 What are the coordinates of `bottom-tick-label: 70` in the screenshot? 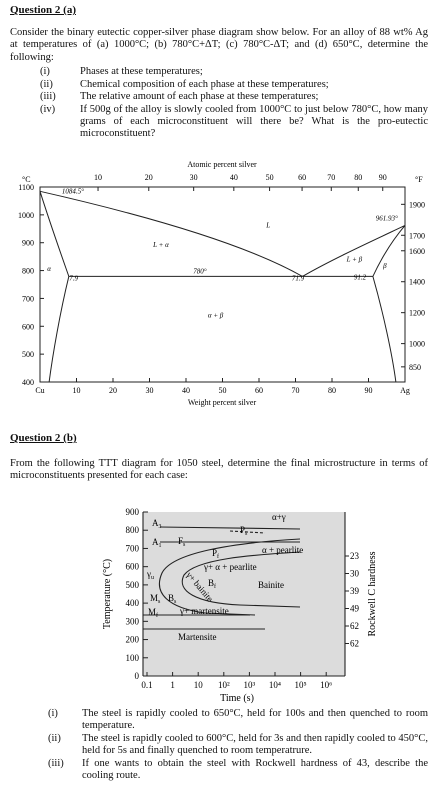 It's located at (296, 390).